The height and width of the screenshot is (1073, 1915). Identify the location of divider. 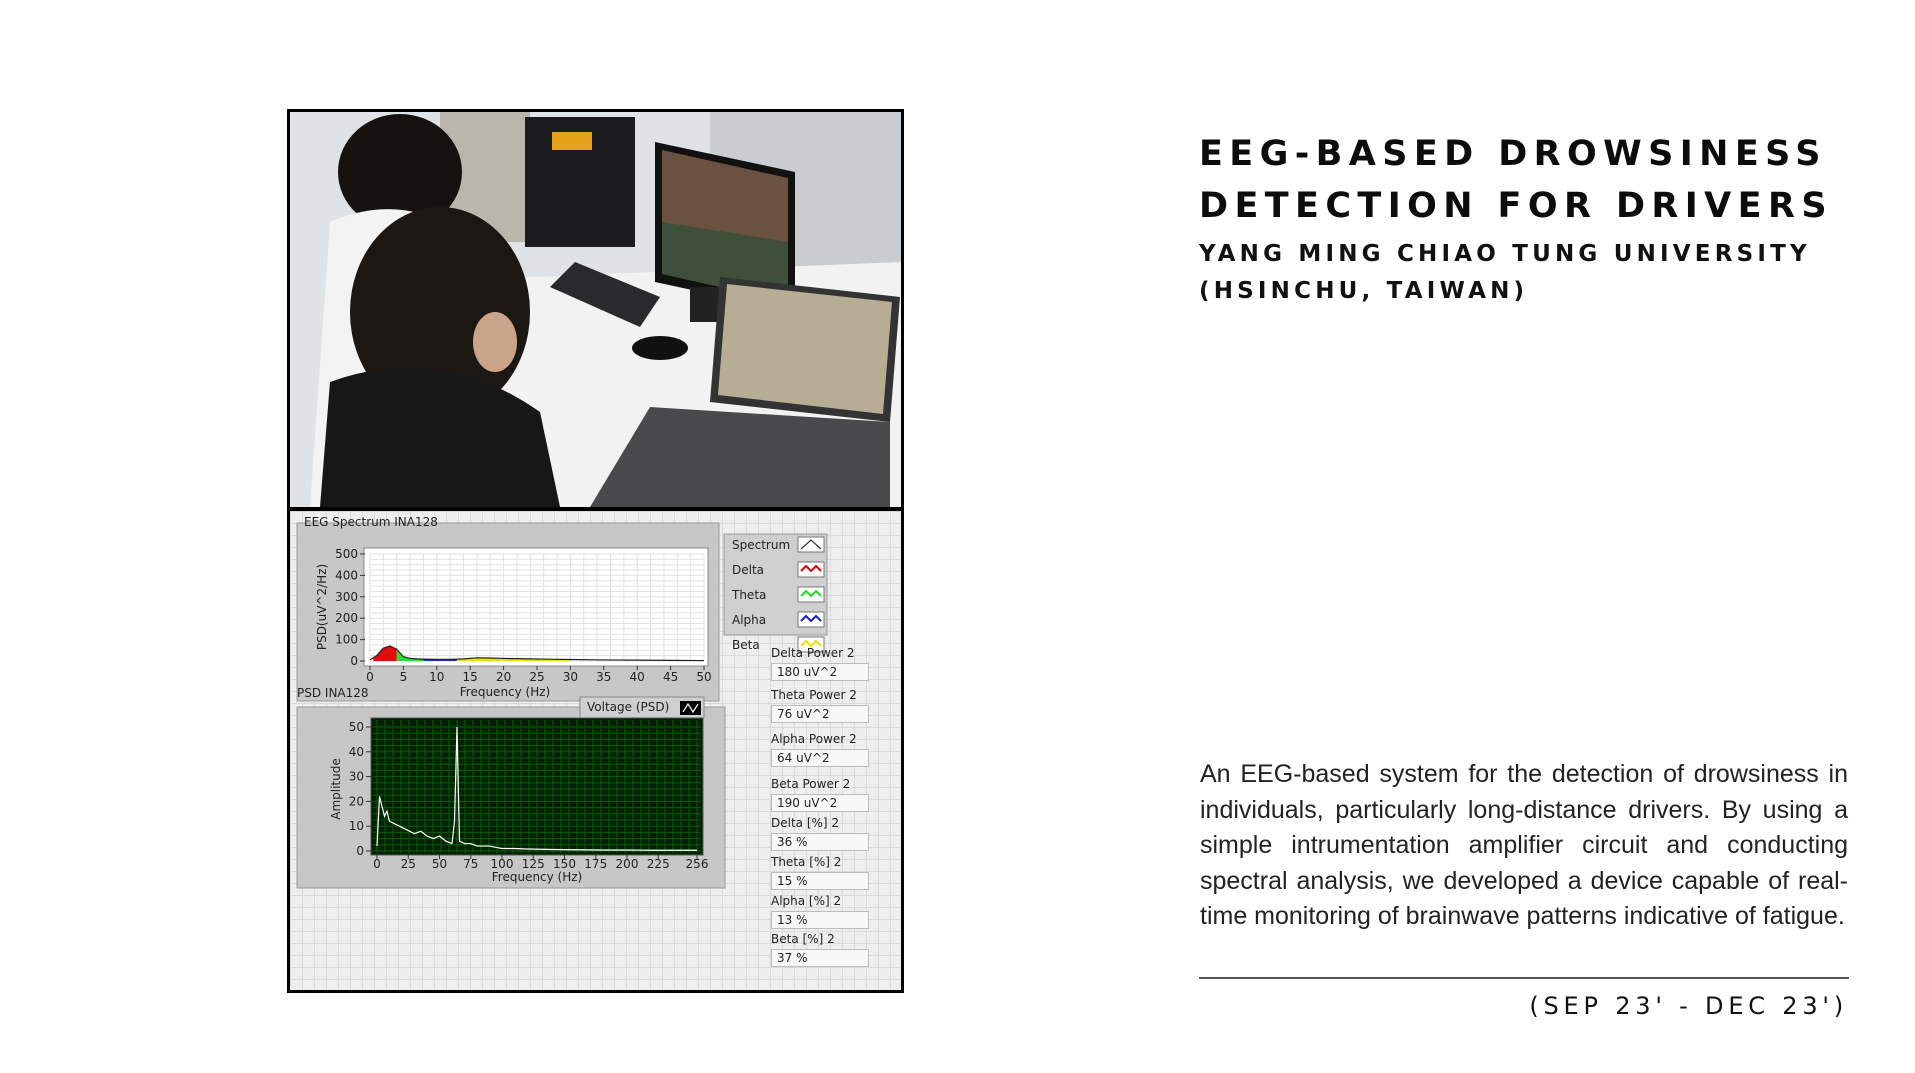
(1524, 978).